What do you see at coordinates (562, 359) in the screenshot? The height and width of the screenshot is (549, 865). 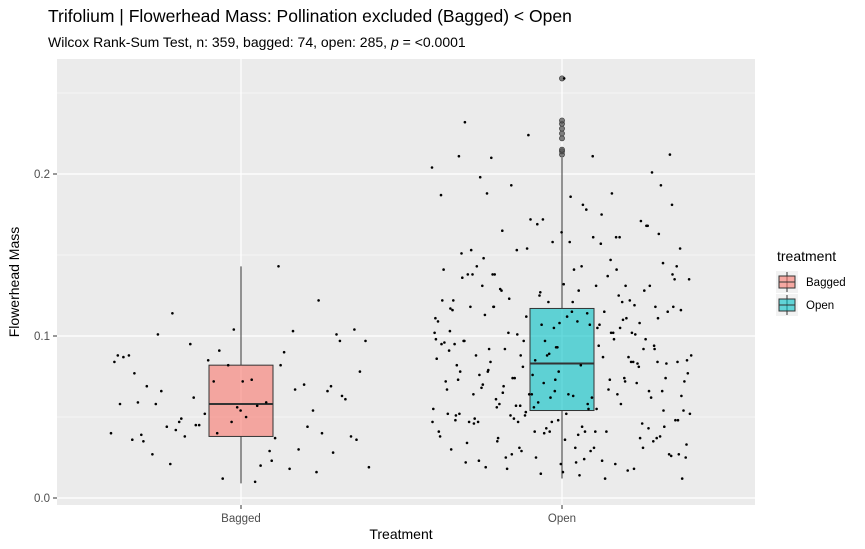 I see `box-open` at bounding box center [562, 359].